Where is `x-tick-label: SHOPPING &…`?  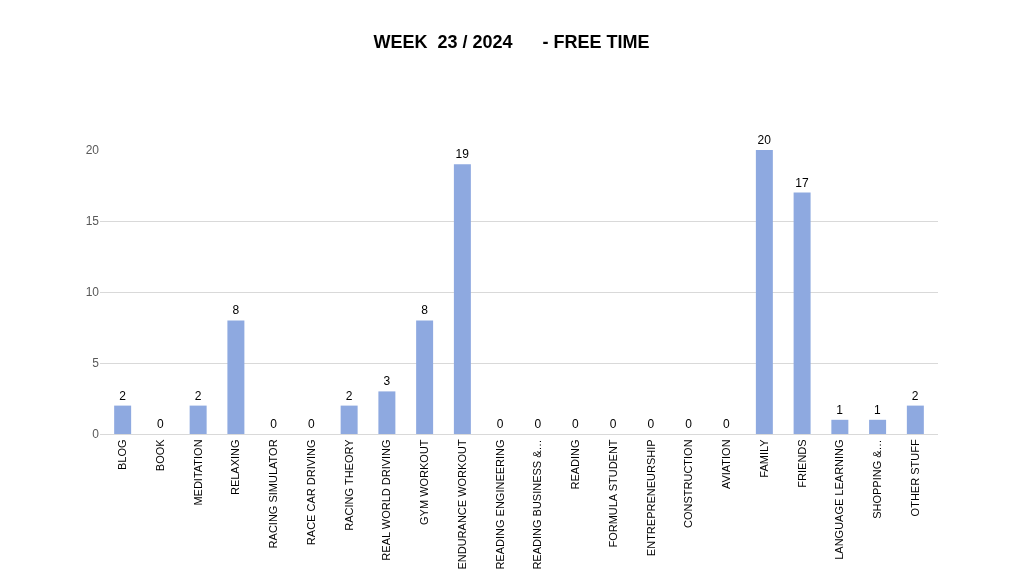 x-tick-label: SHOPPING &… is located at coordinates (877, 479).